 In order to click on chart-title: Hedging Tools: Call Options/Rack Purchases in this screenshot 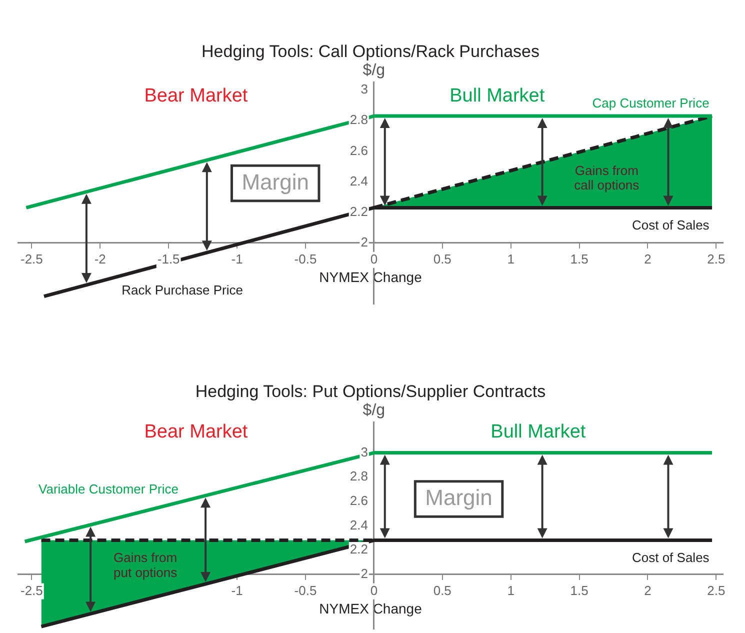, I will do `click(371, 51)`.